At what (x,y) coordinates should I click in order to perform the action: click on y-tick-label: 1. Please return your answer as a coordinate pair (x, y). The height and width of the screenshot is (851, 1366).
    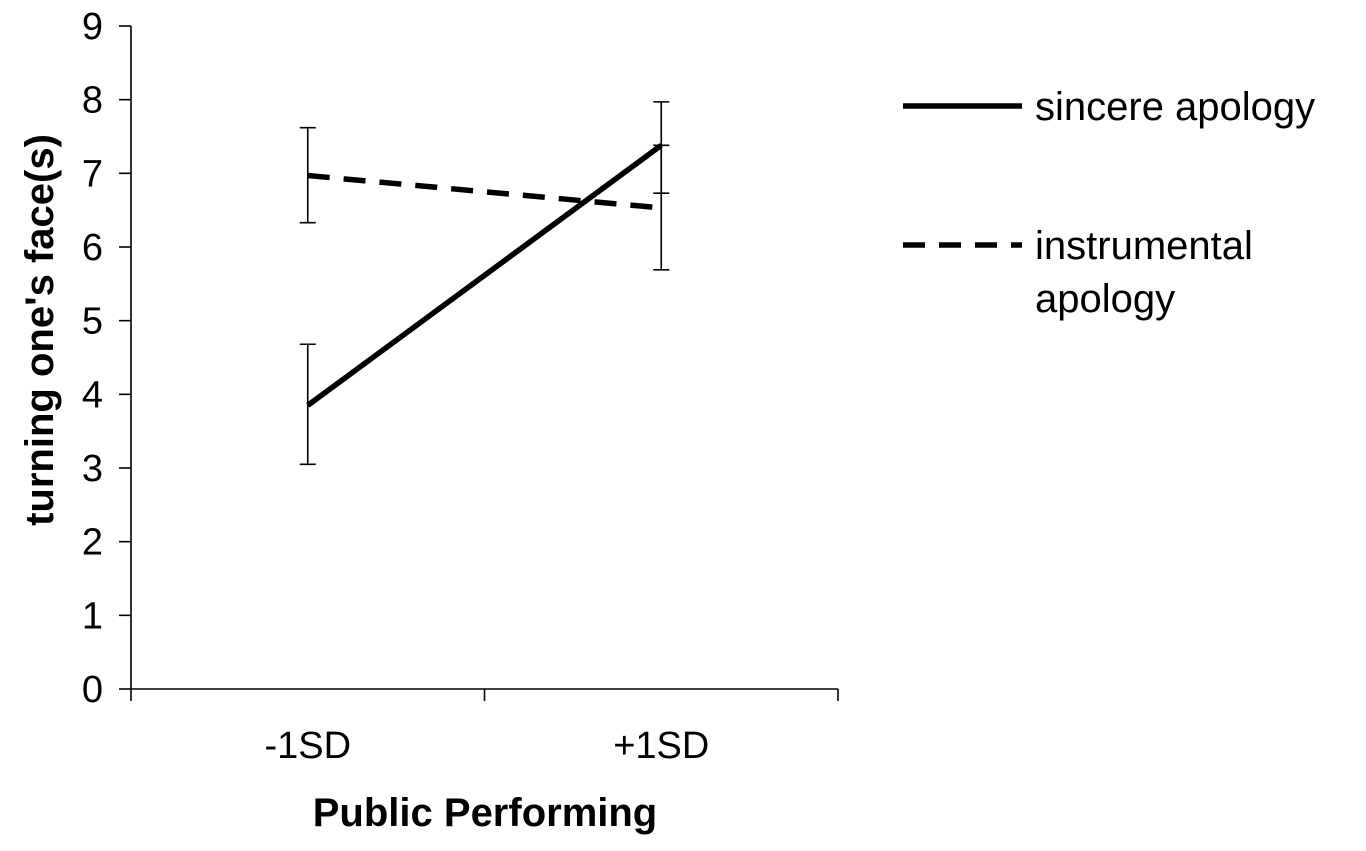
    Looking at the image, I should click on (92, 616).